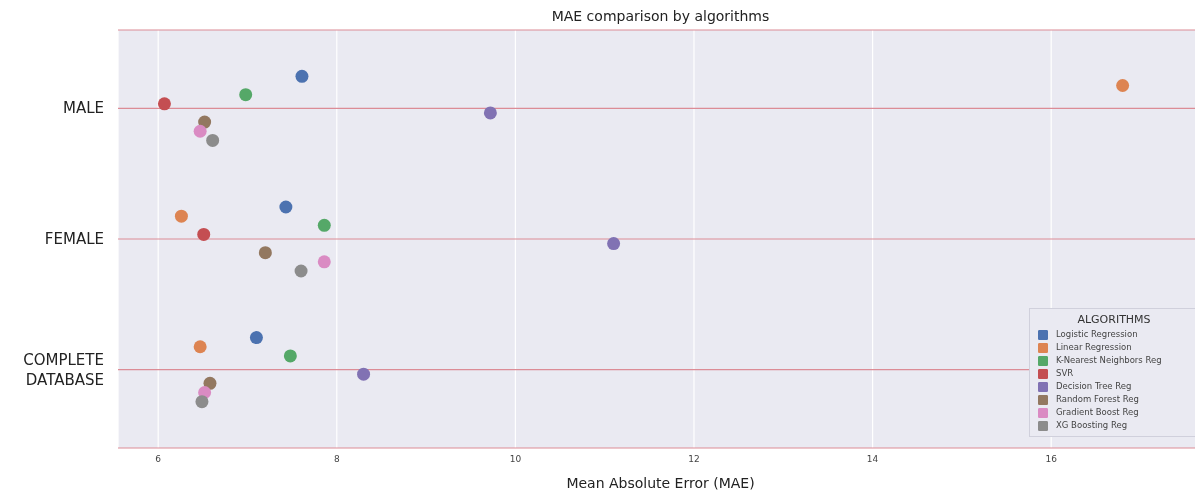 The width and height of the screenshot is (1195, 498). What do you see at coordinates (1114, 319) in the screenshot?
I see `legend-title: ALGORITHMS` at bounding box center [1114, 319].